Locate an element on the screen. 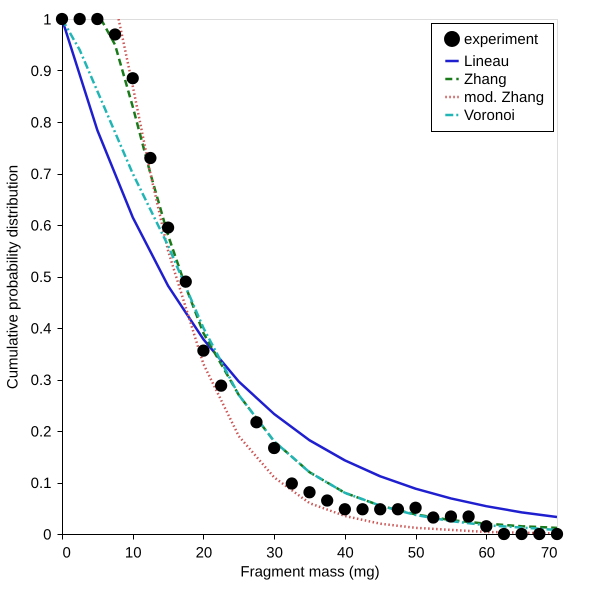 This screenshot has width=604, height=605. x-axis-title: Fragment mass (mg) is located at coordinates (310, 572).